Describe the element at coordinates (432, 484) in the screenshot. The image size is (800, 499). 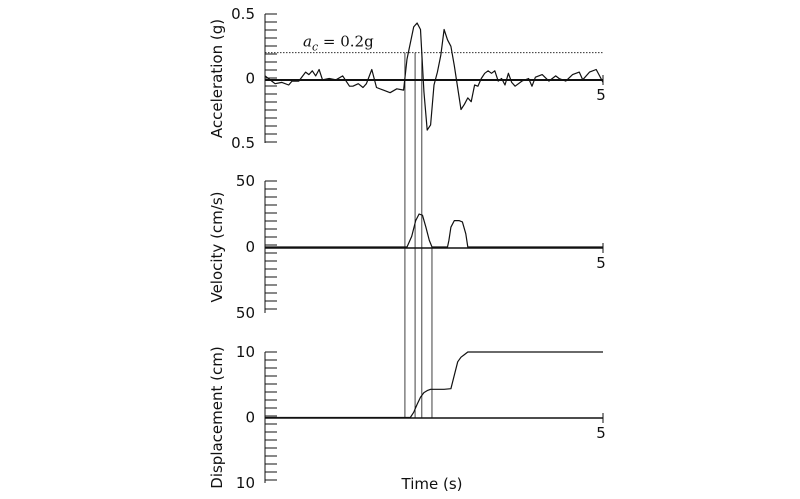
I see `x-axis-title: Time (s)` at that location.